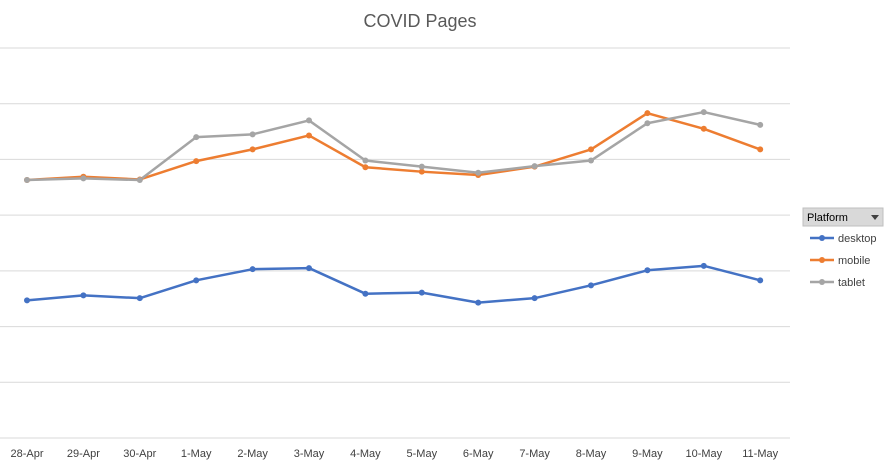 This screenshot has width=887, height=464. Describe the element at coordinates (875, 217) in the screenshot. I see `filter-dropdown-icon` at that location.